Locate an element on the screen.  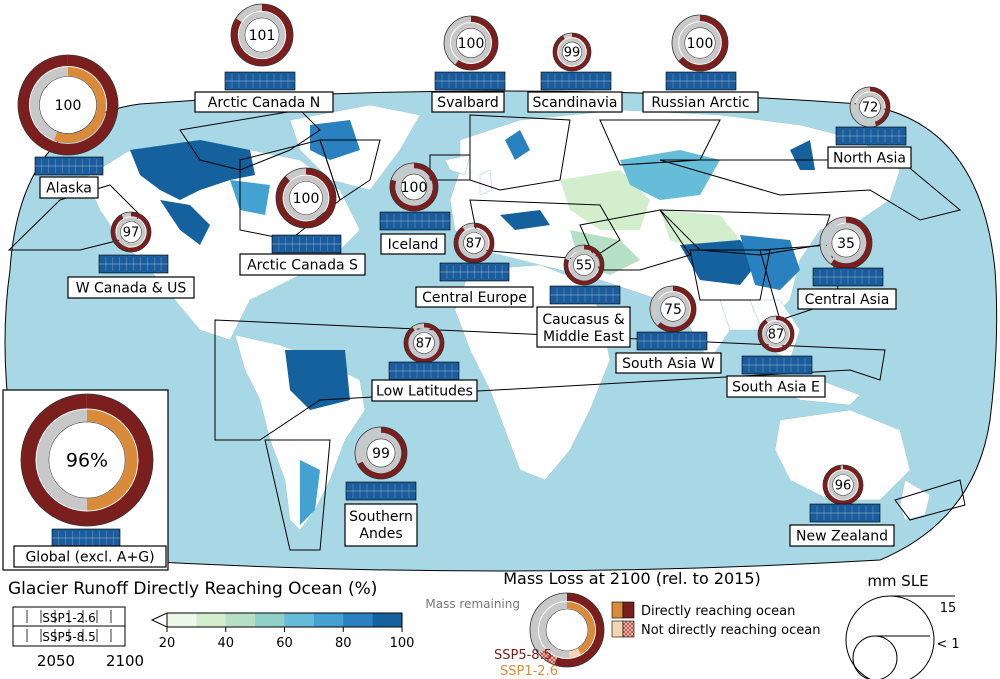
colorbar-tick-label: 60 is located at coordinates (284, 643).